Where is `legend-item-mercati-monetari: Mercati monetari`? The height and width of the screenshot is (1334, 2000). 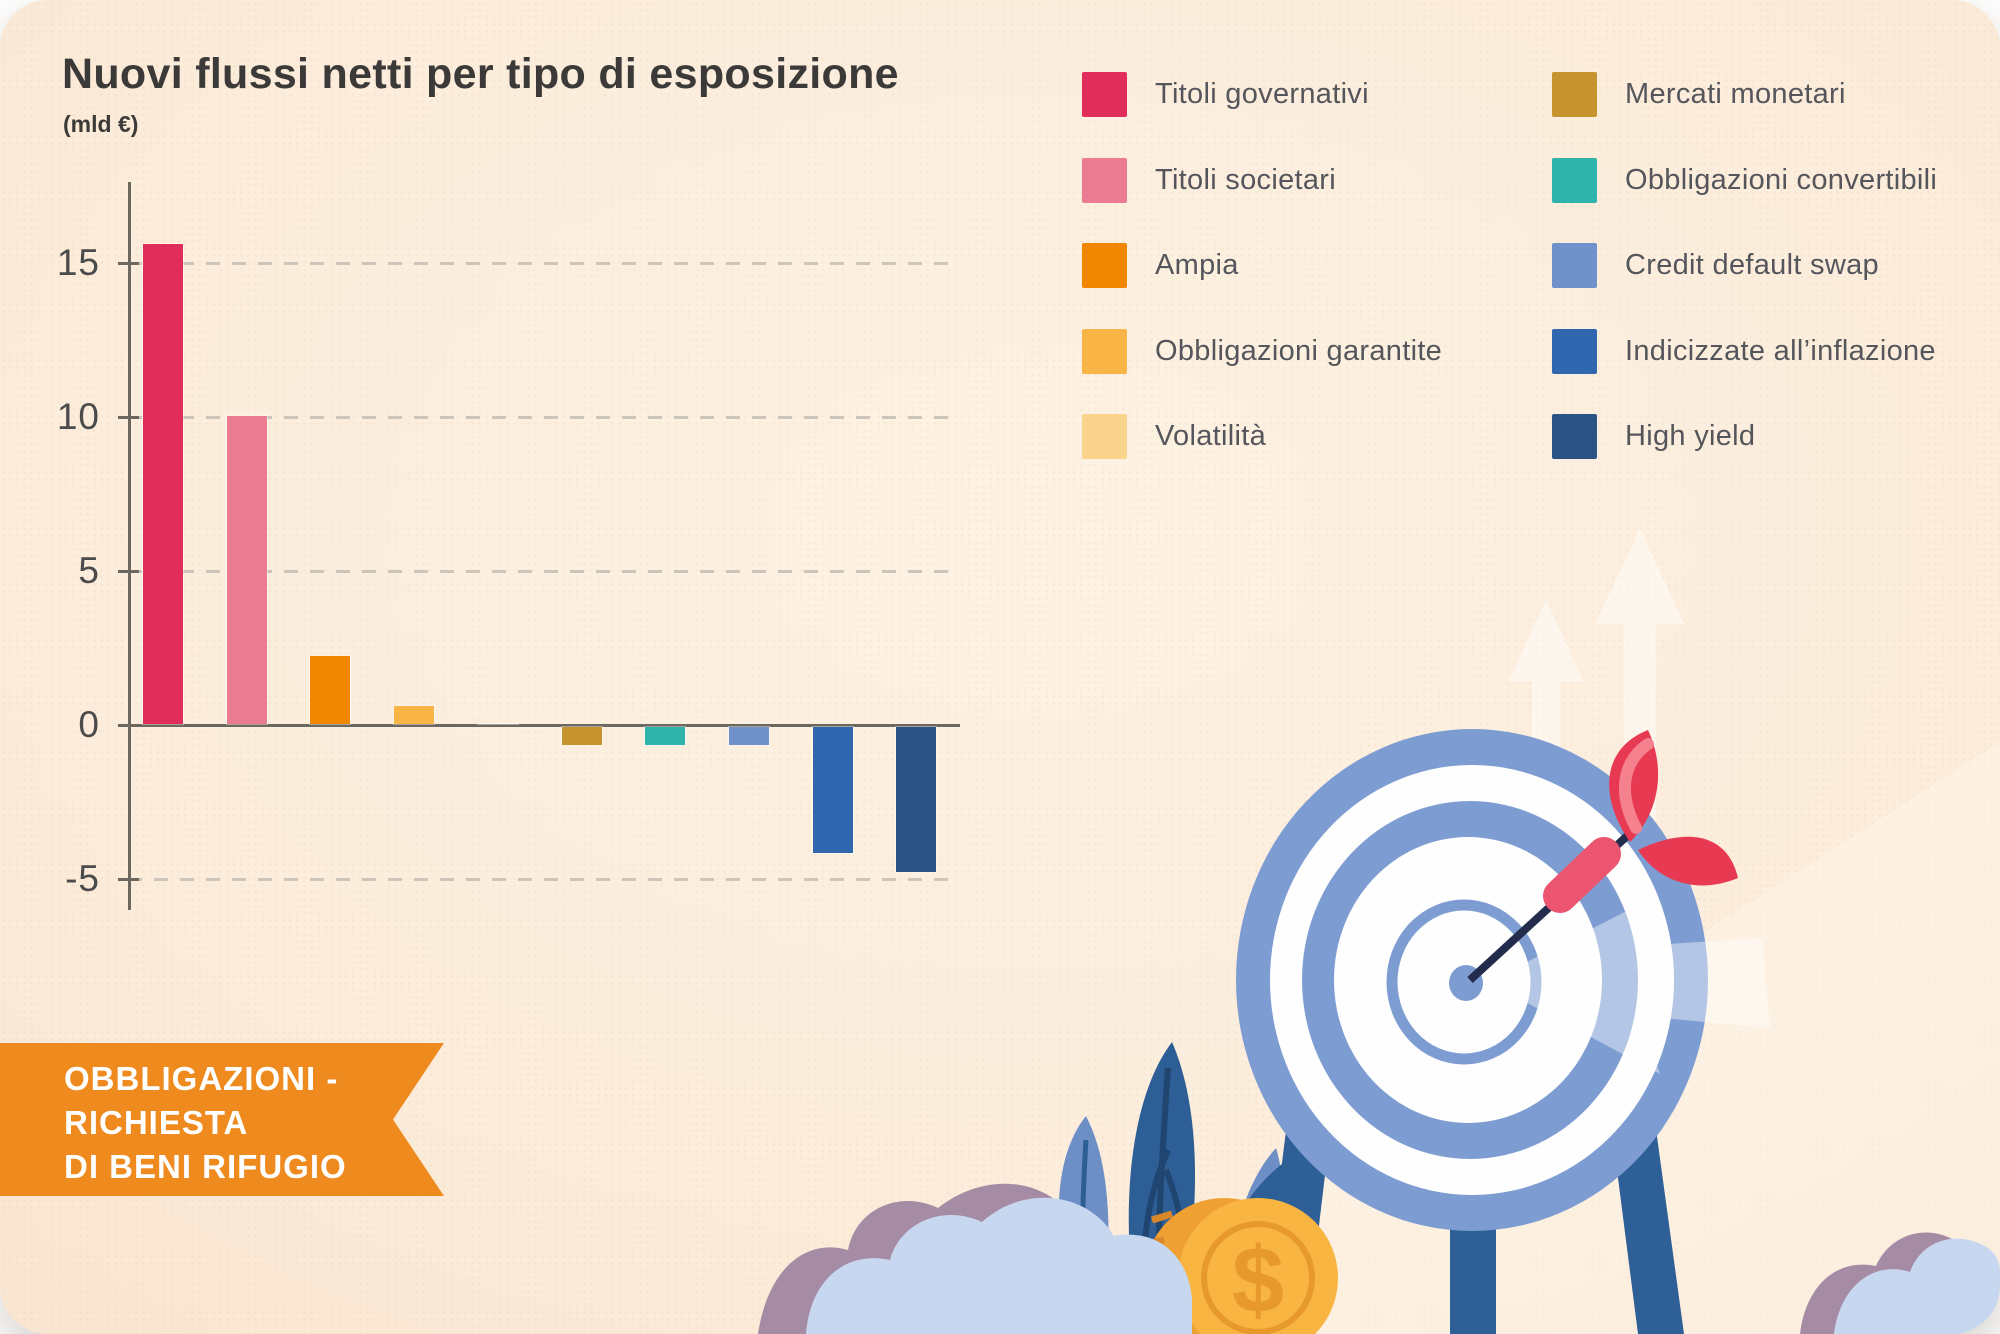 legend-item-mercati-monetari: Mercati monetari is located at coordinates (1744, 94).